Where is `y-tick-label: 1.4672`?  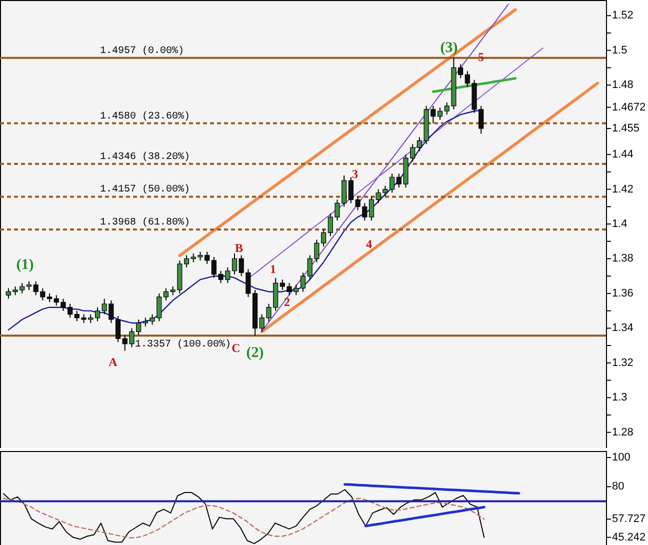
y-tick-label: 1.4672 is located at coordinates (629, 107).